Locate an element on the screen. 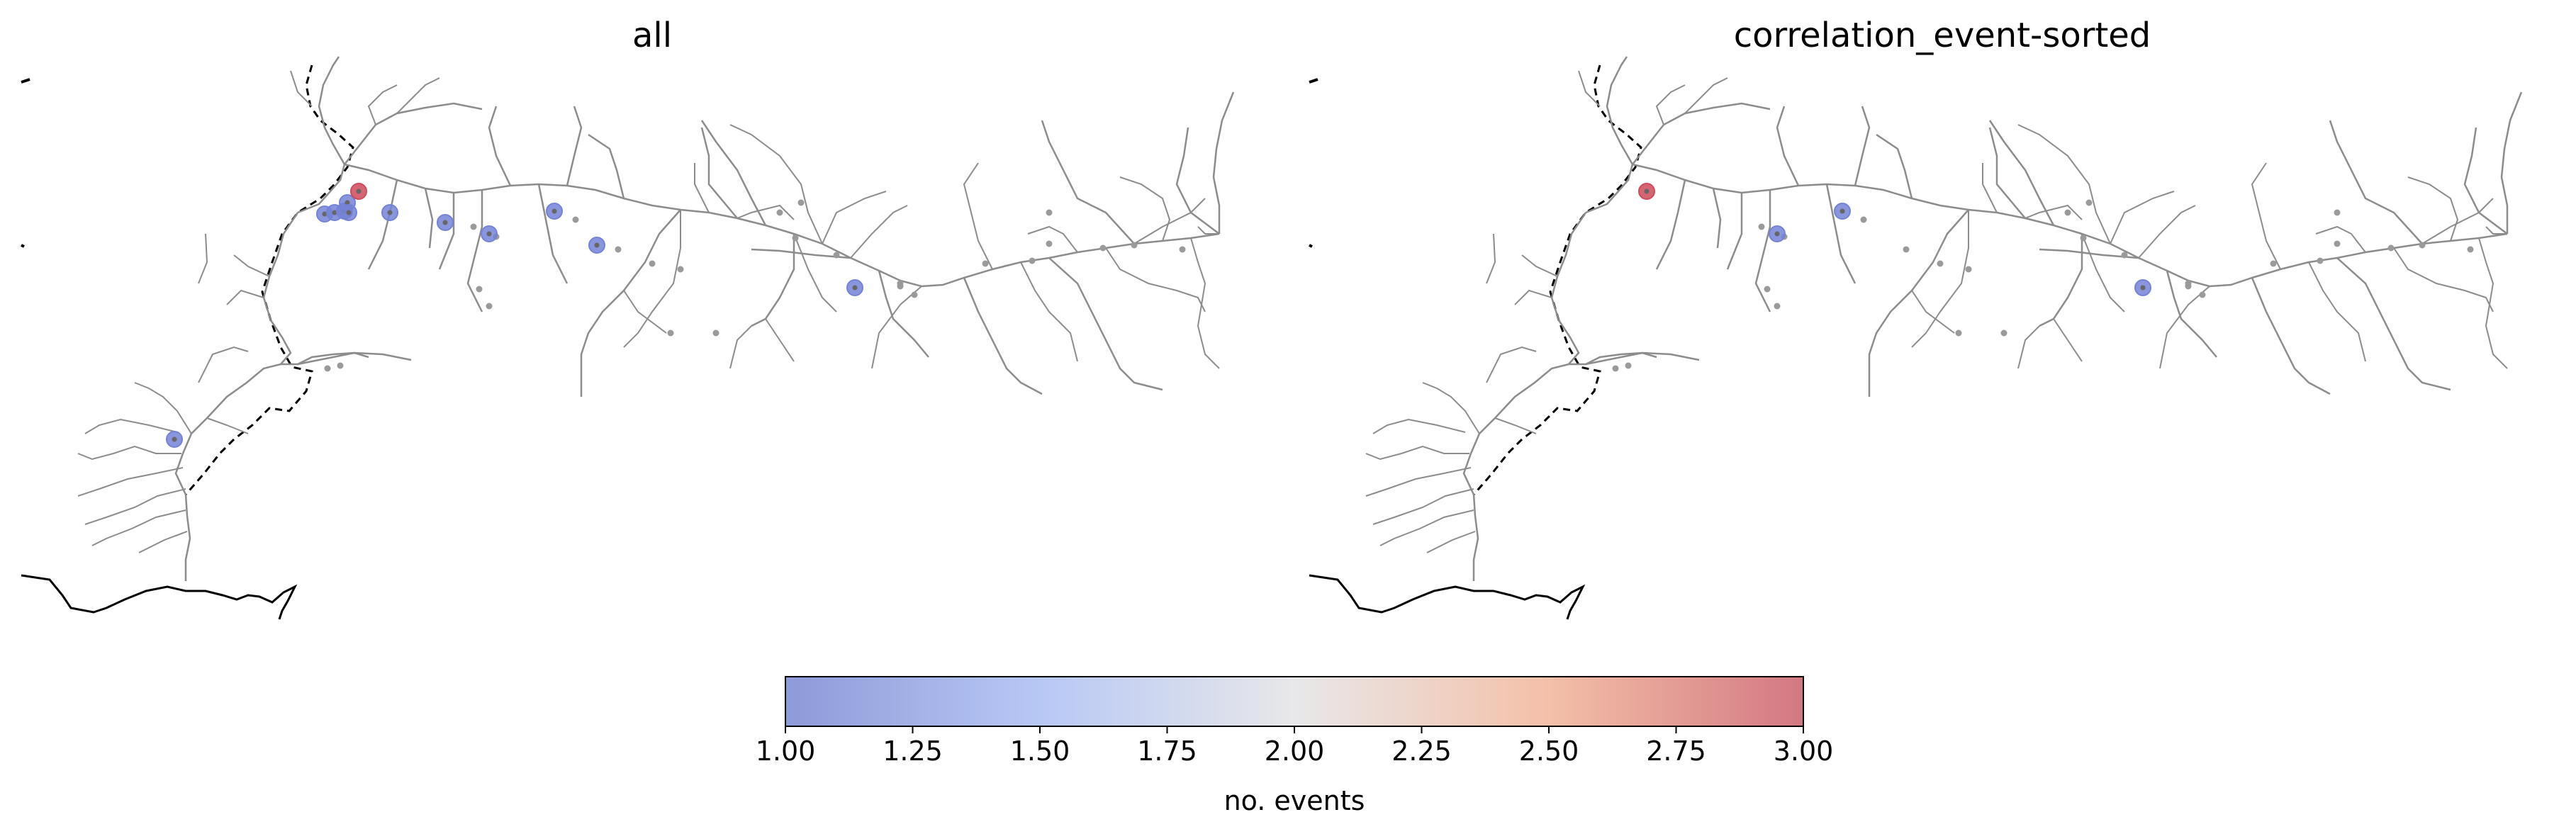  colorbar-tick-label: 2.50 is located at coordinates (1549, 751).